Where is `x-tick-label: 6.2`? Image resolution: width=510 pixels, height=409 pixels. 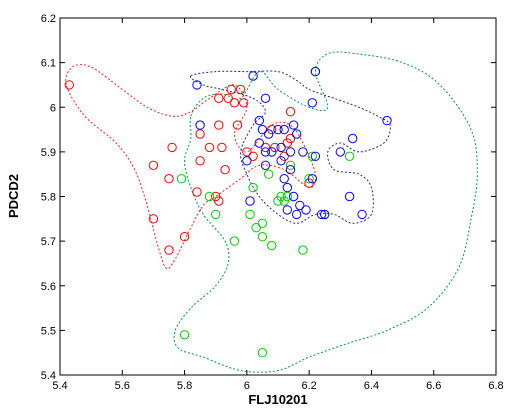
x-tick-label: 6.2 is located at coordinates (308, 386).